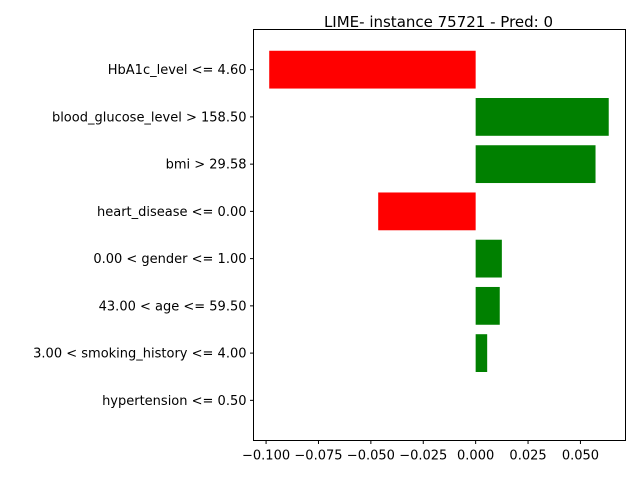 The height and width of the screenshot is (484, 640). Describe the element at coordinates (438, 22) in the screenshot. I see `chart-title: LIME- instance 75721 - Pred: 0` at that location.